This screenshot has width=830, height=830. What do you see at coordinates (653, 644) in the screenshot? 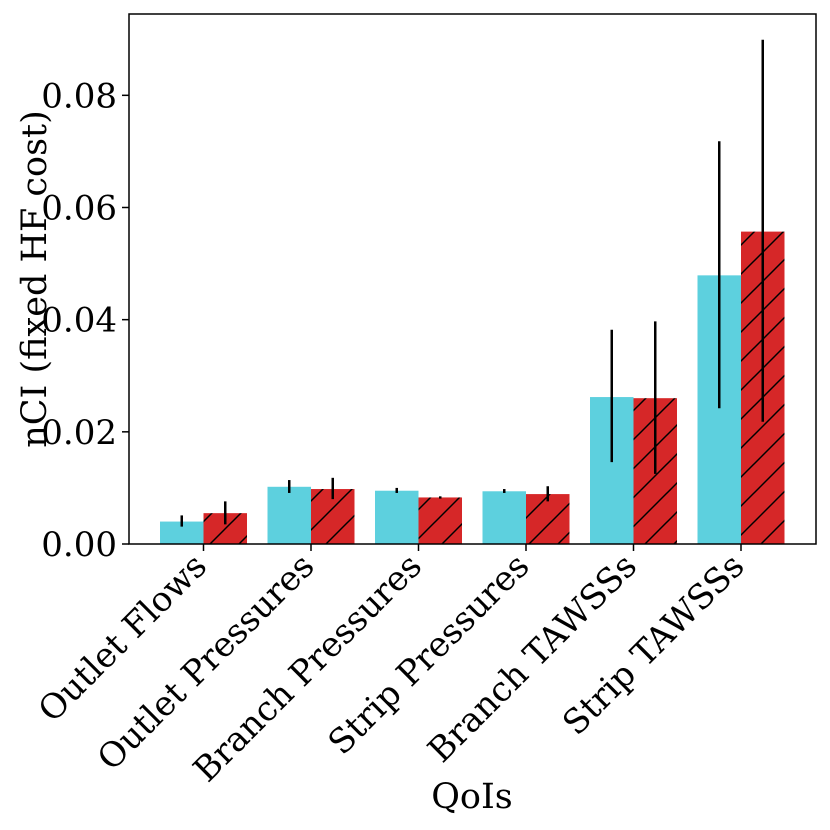
I see `x-tick-label: Strip TAWSSs` at bounding box center [653, 644].